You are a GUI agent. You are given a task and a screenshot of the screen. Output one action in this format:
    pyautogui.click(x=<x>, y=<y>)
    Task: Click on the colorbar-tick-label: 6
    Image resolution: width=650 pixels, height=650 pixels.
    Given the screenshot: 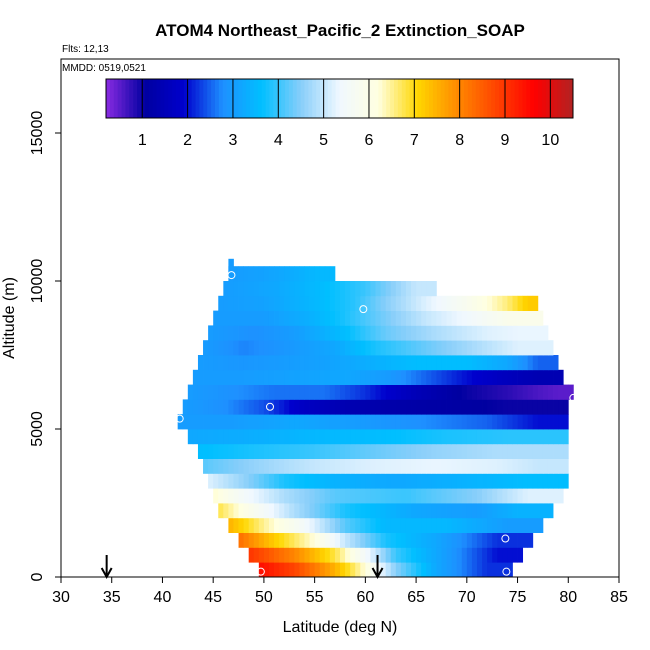 What is the action you would take?
    pyautogui.click(x=369, y=140)
    